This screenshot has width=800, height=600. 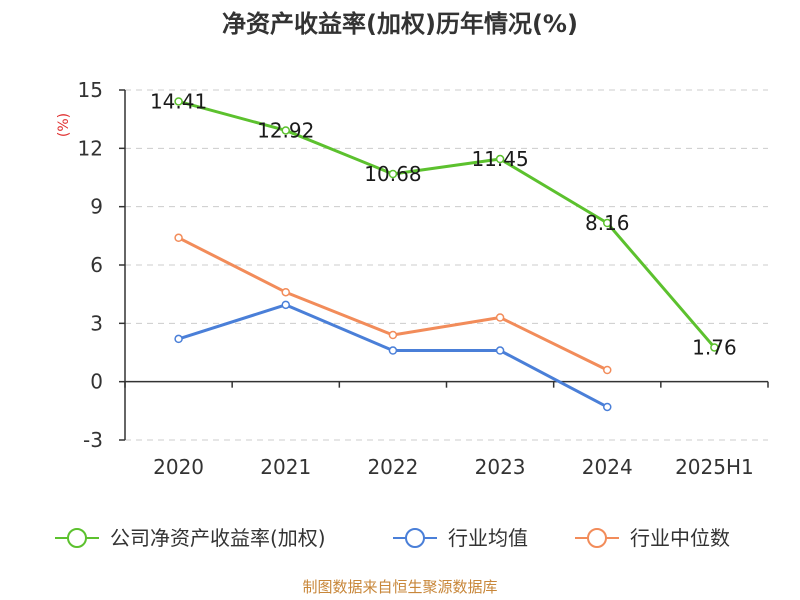 What do you see at coordinates (400, 24) in the screenshot?
I see `chart-title: 净资产收益率(加权)历年情况(%)` at bounding box center [400, 24].